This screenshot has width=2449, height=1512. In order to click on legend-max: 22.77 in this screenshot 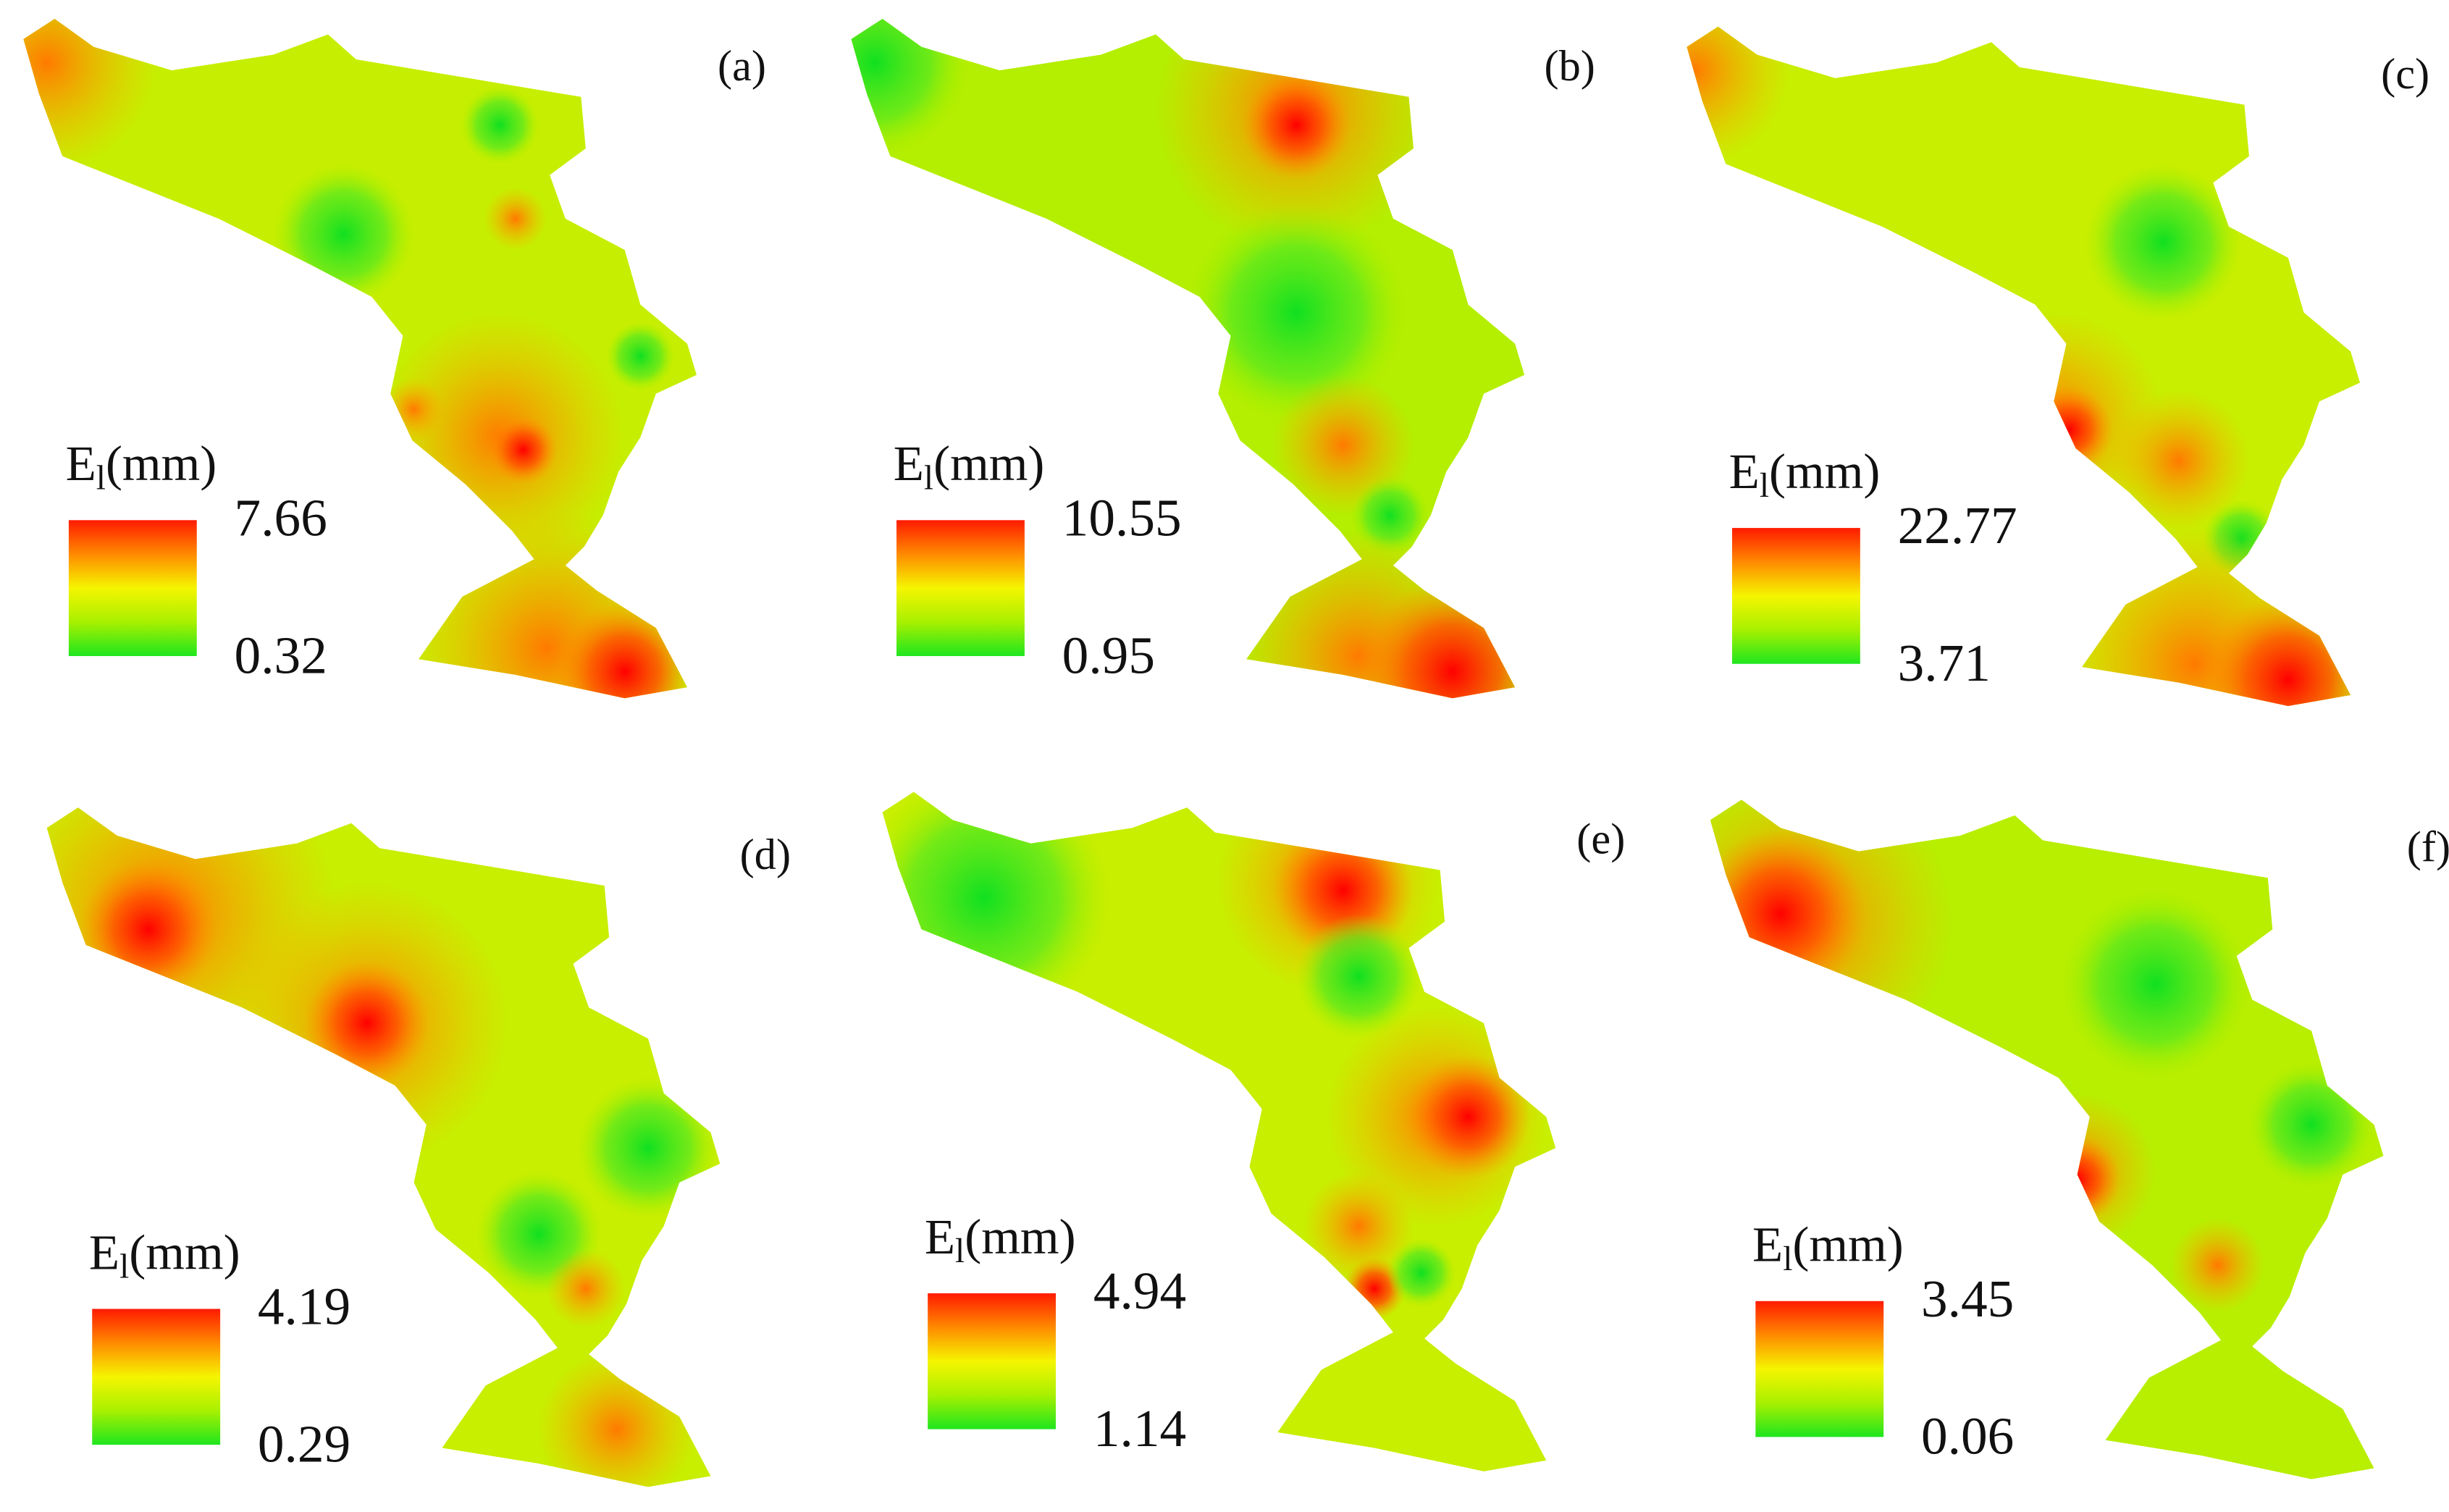, I will do `click(1958, 525)`.